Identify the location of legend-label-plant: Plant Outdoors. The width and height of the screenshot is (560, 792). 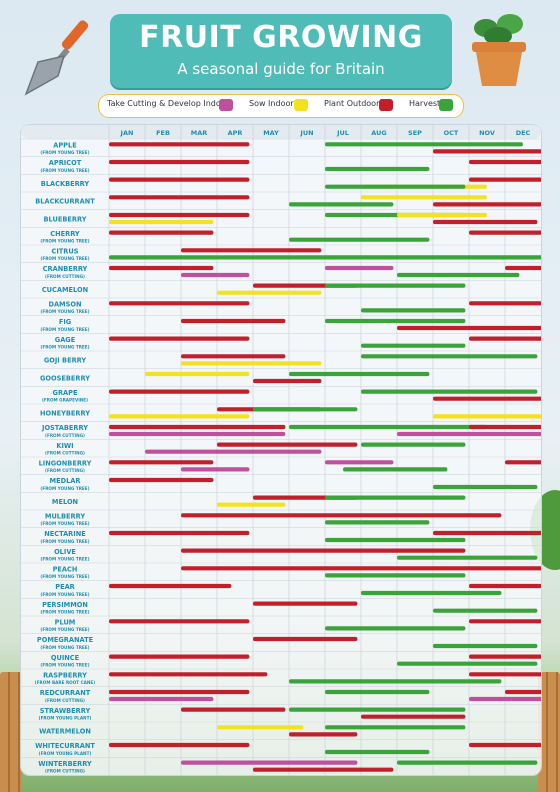
(354, 103).